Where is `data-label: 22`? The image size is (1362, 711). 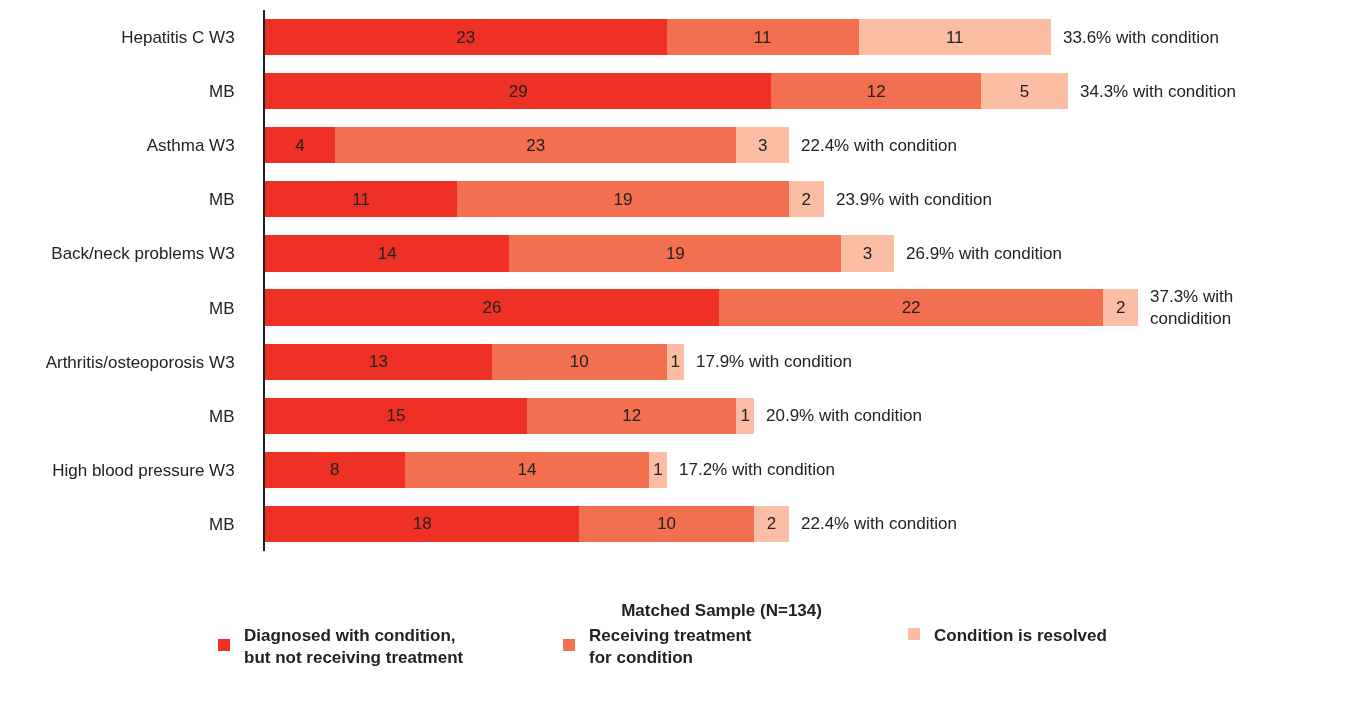
data-label: 22 is located at coordinates (911, 308).